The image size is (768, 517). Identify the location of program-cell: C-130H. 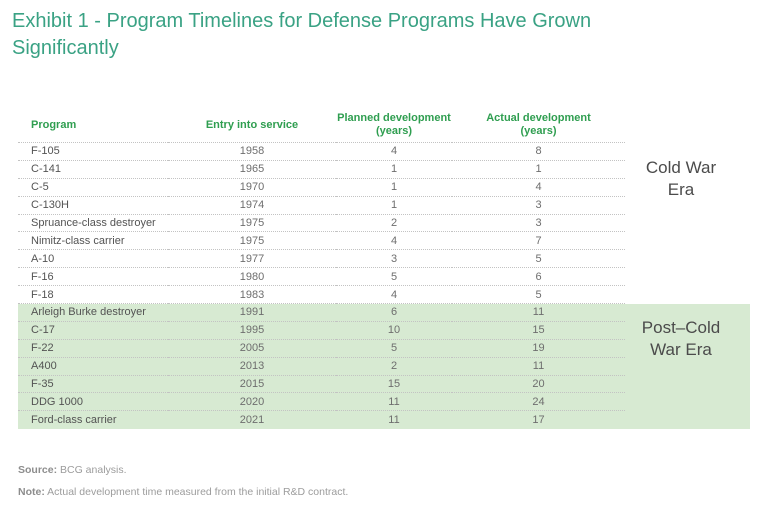
(93, 206).